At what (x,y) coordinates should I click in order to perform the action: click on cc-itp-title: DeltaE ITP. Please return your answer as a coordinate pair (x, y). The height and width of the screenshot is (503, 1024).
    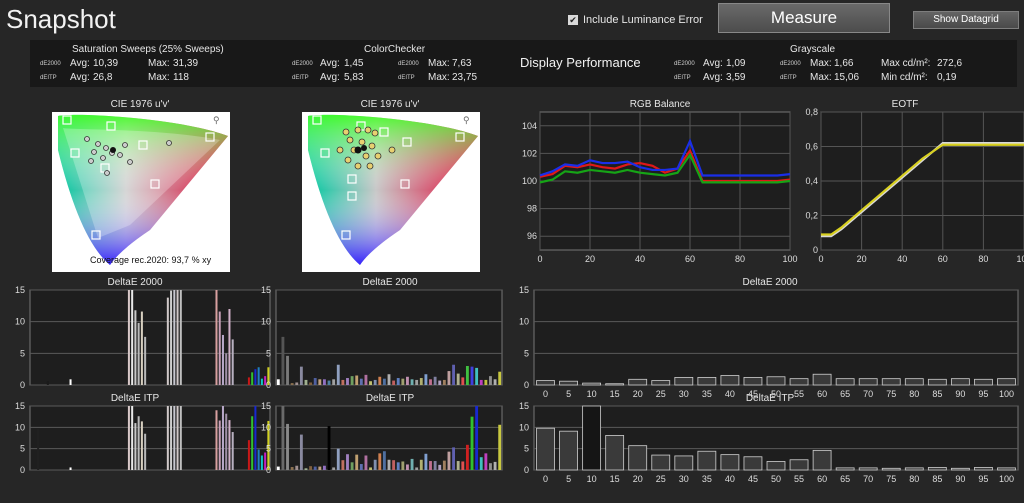
    Looking at the image, I should click on (390, 398).